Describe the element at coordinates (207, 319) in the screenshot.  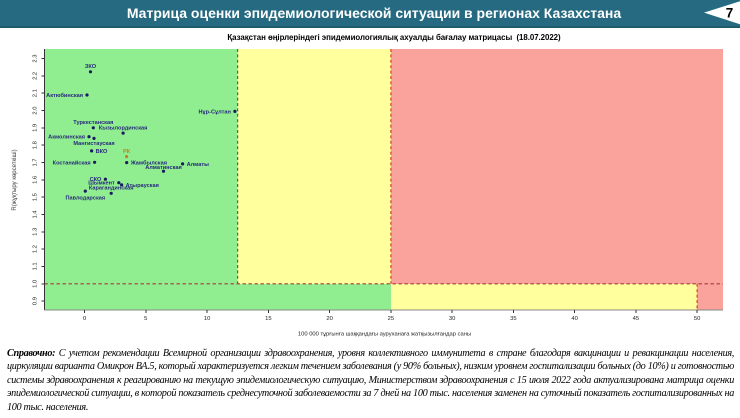
I see `svg-text: 10` at that location.